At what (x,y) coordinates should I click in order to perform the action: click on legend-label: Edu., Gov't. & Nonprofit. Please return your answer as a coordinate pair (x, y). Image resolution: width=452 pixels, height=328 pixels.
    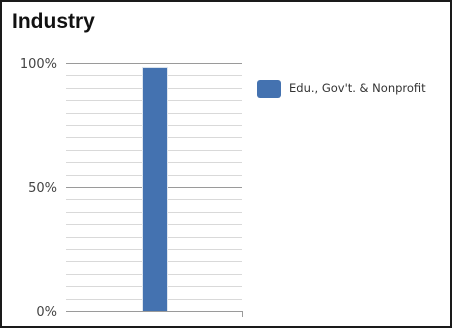
    Looking at the image, I should click on (357, 88).